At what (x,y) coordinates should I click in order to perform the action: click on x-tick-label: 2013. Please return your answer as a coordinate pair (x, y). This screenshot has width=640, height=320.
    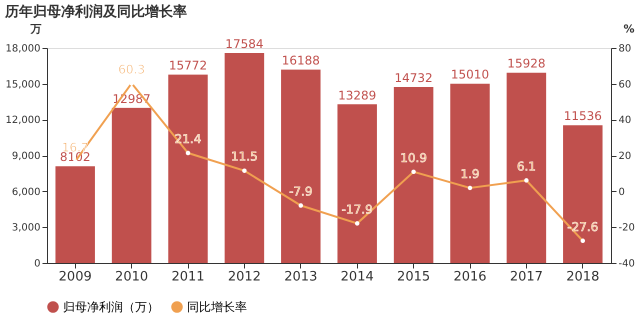
    Looking at the image, I should click on (301, 277).